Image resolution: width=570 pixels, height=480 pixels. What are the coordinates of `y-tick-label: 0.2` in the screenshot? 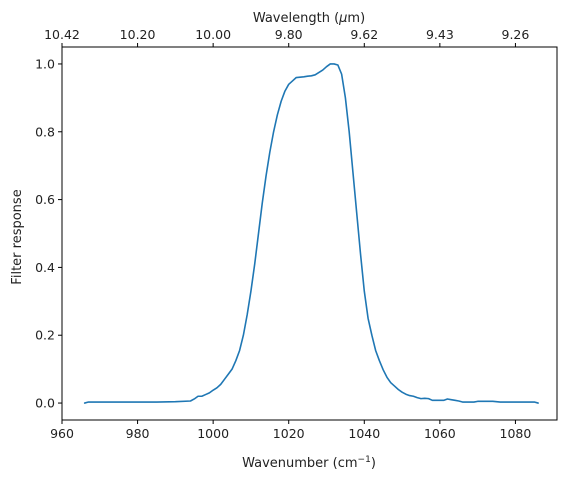 It's located at (45, 335).